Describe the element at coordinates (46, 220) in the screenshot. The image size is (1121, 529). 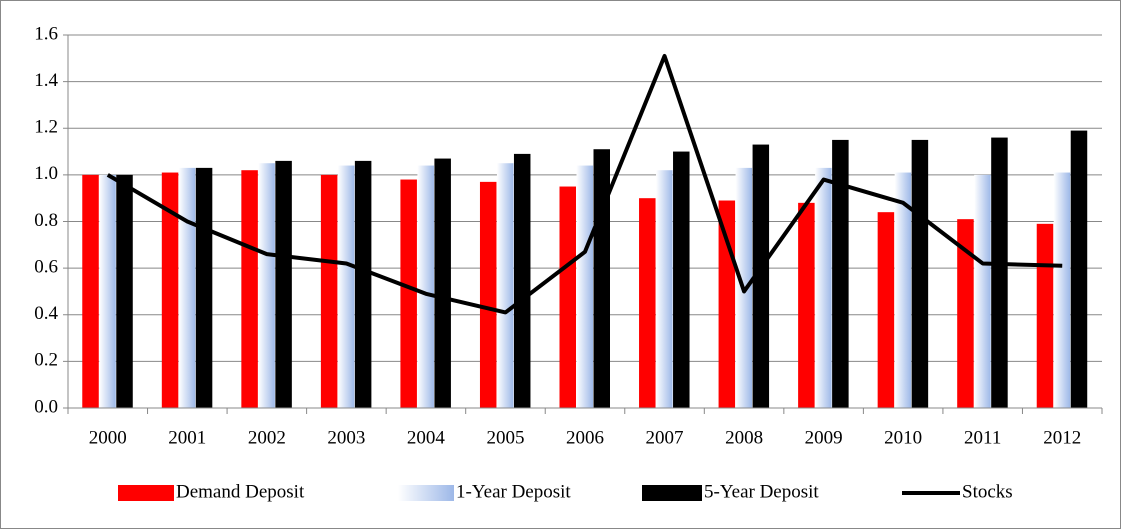
I see `y-tick-label: 0.8` at that location.